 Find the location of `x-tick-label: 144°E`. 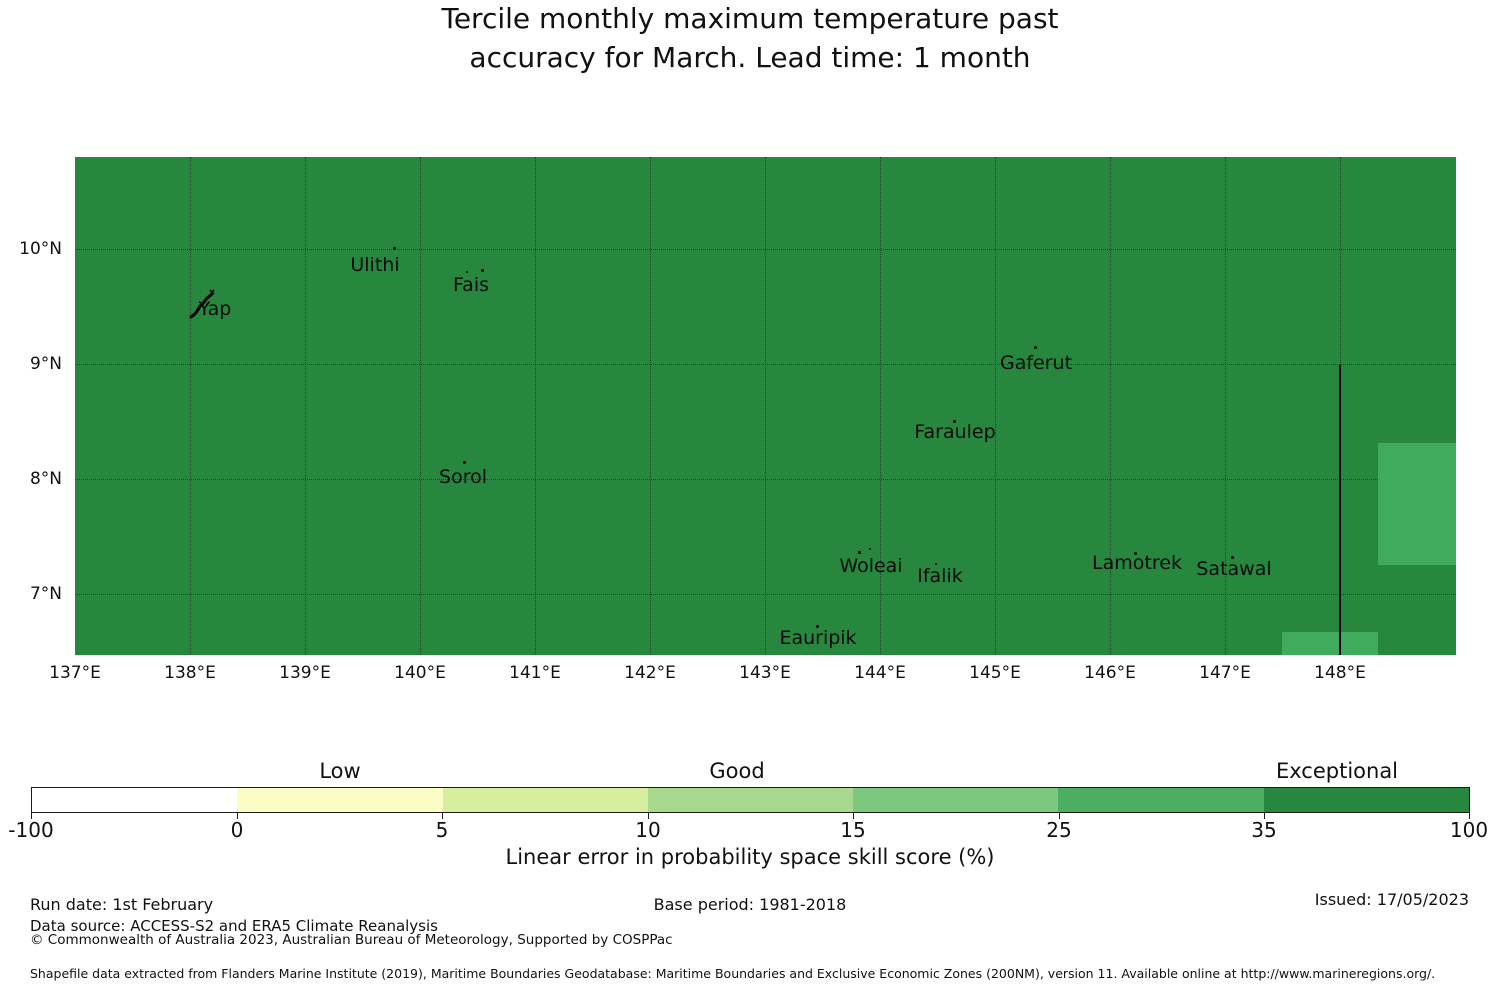

x-tick-label: 144°E is located at coordinates (880, 673).